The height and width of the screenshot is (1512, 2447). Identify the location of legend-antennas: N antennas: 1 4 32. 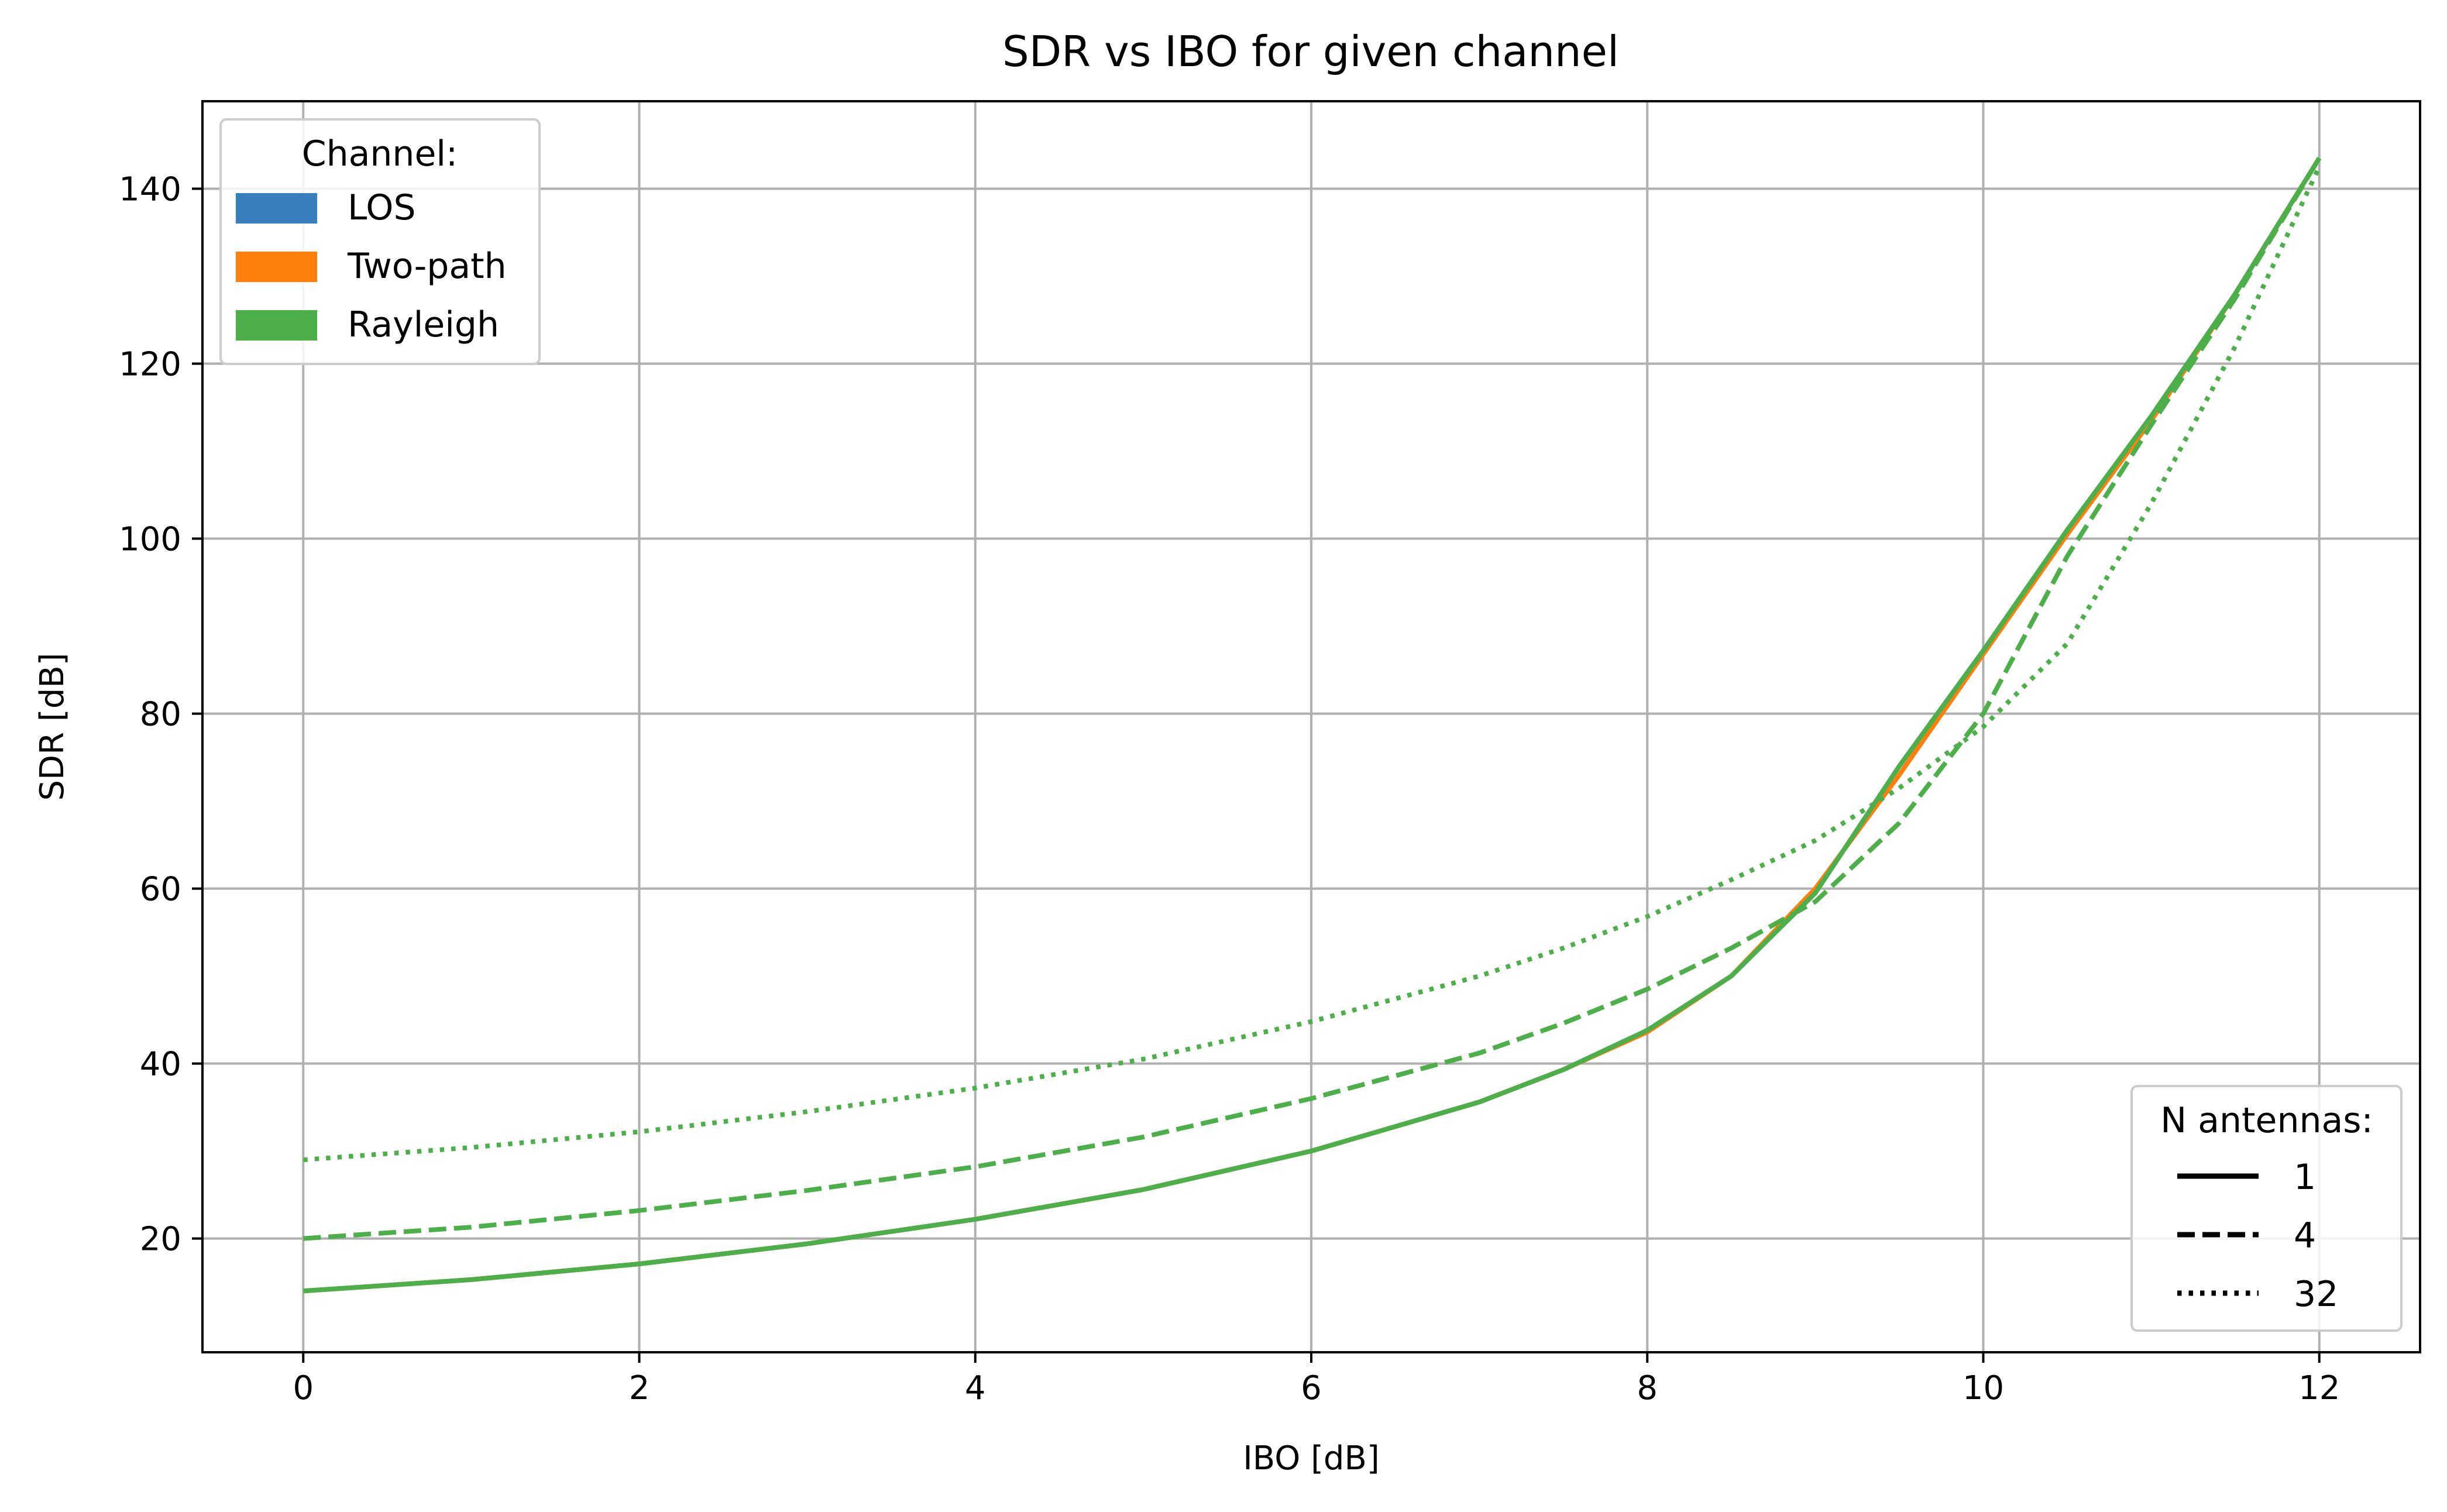
(2266, 1208).